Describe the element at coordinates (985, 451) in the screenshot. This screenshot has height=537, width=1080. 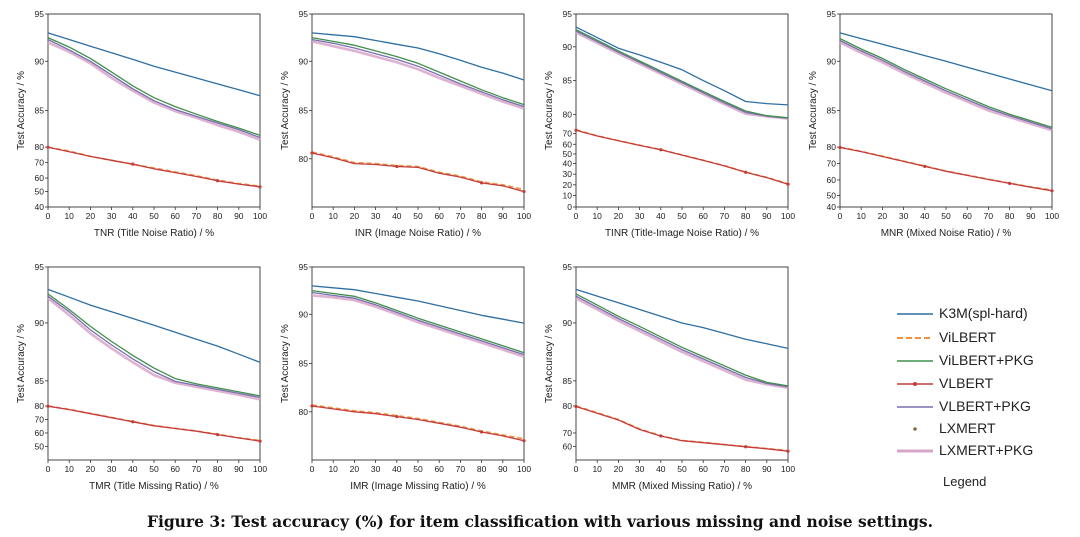
I see `legend-entry-lxmert-pkg: LXMERT+PKG` at that location.